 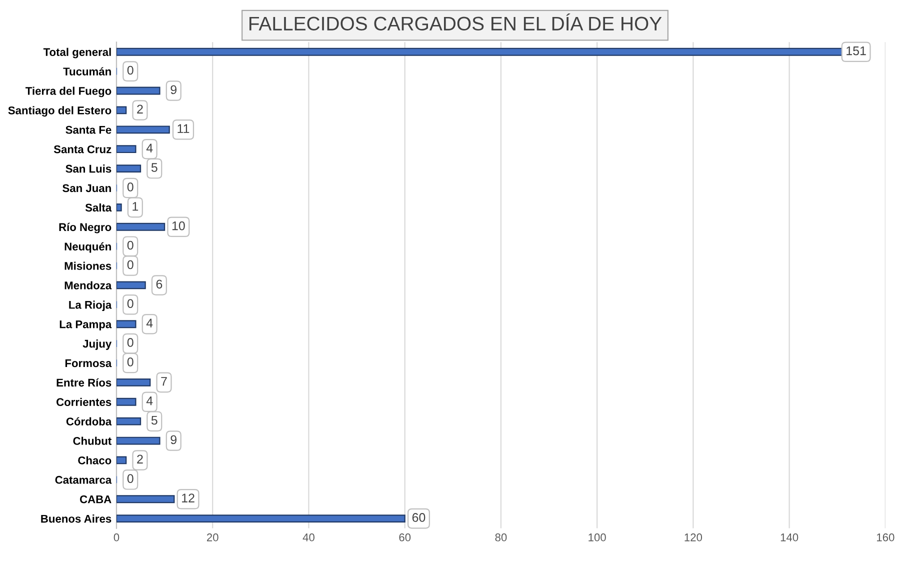 I want to click on x-tick-label: 160, so click(x=885, y=537).